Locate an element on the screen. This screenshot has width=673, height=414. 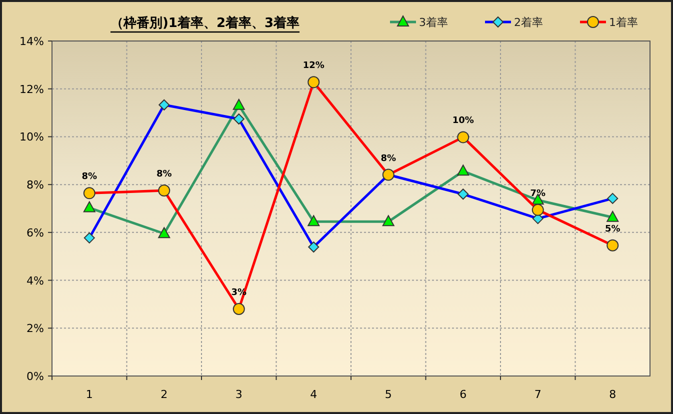
y-tick-label: 2% is located at coordinates (35, 329).